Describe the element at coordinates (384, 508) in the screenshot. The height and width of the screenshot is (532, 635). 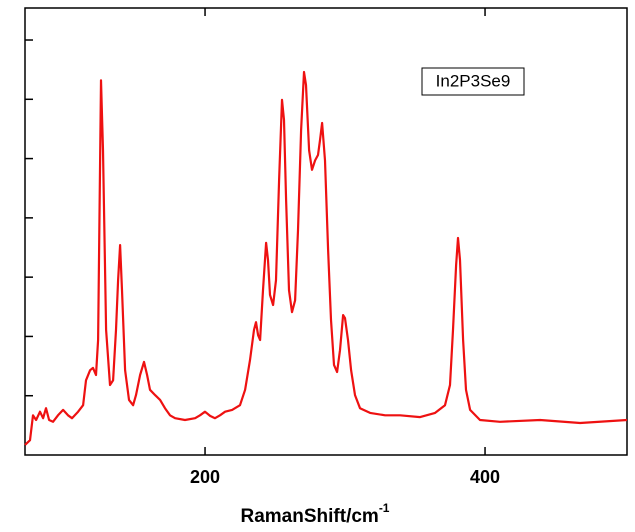
I see `x-axis-label-sup: -1` at that location.